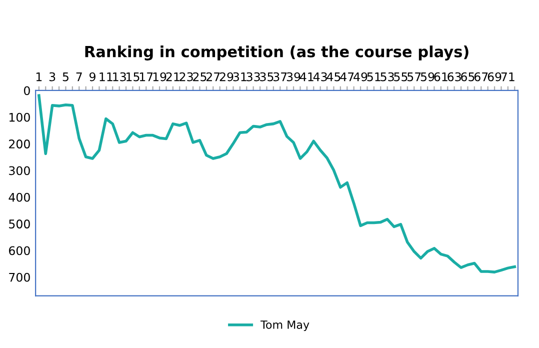  What do you see at coordinates (19, 171) in the screenshot?
I see `y-tick-label: 300` at bounding box center [19, 171].